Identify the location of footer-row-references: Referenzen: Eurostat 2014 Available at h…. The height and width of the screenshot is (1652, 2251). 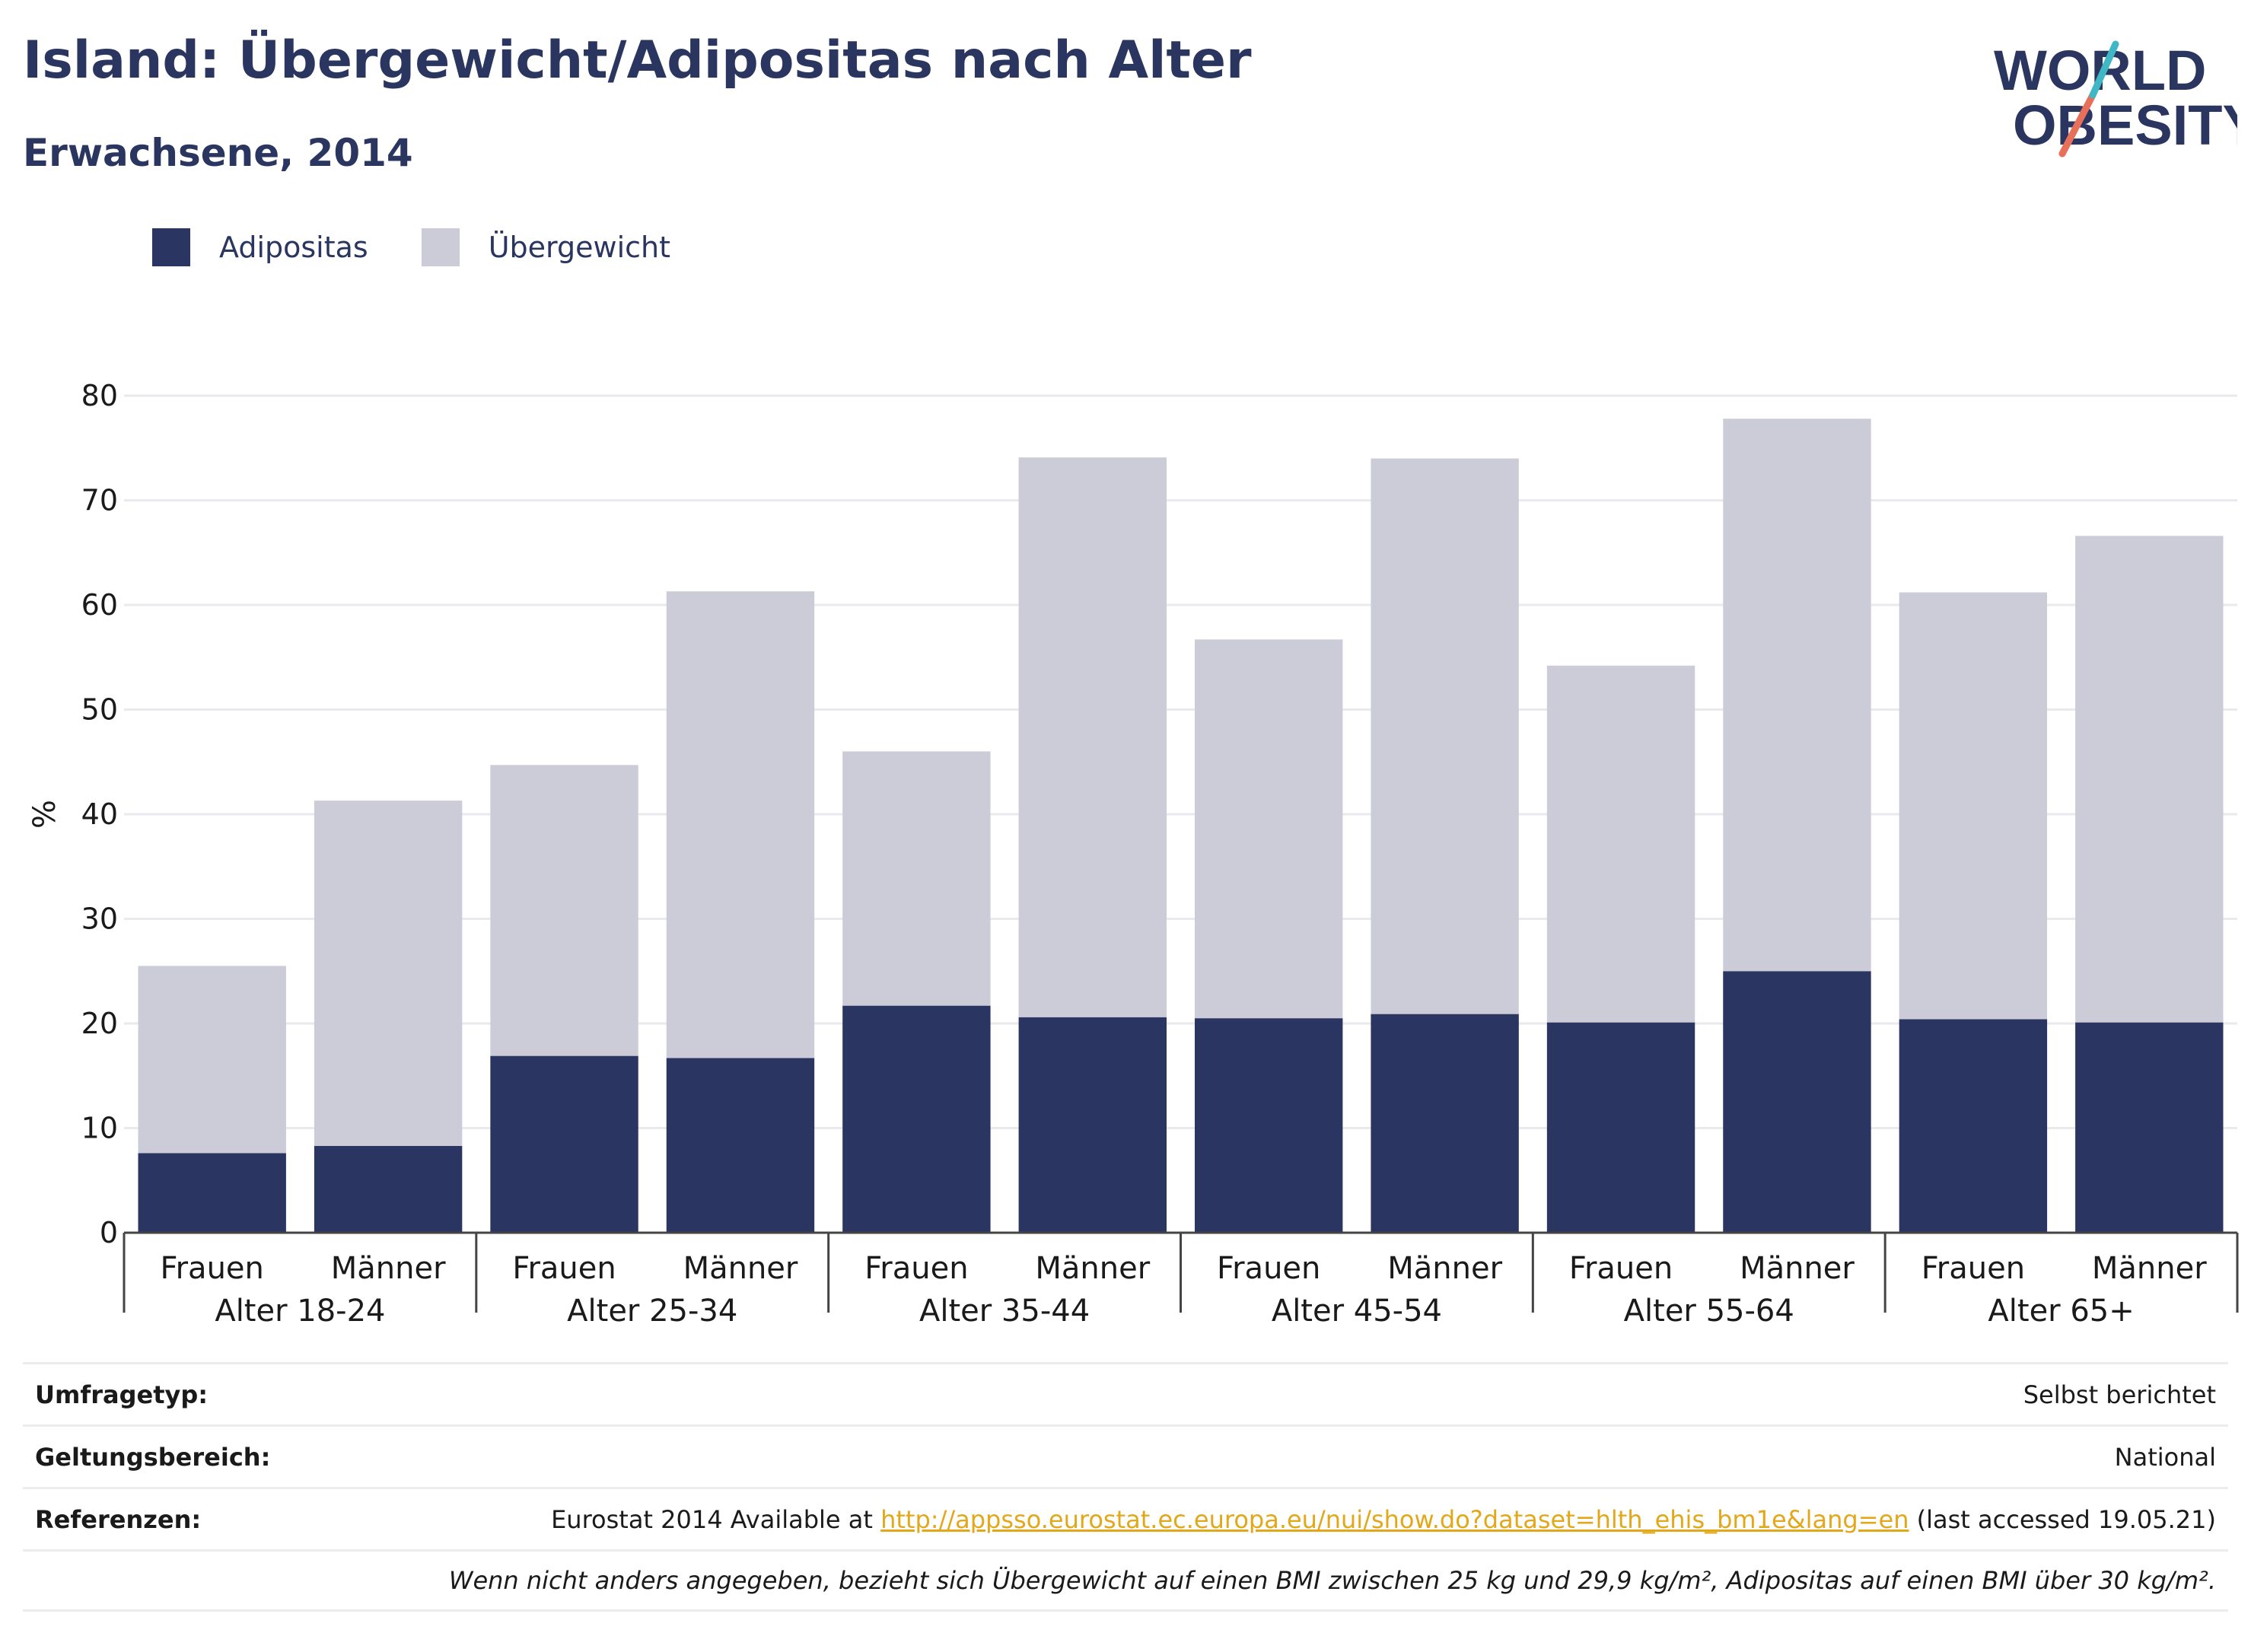
(1125, 1518).